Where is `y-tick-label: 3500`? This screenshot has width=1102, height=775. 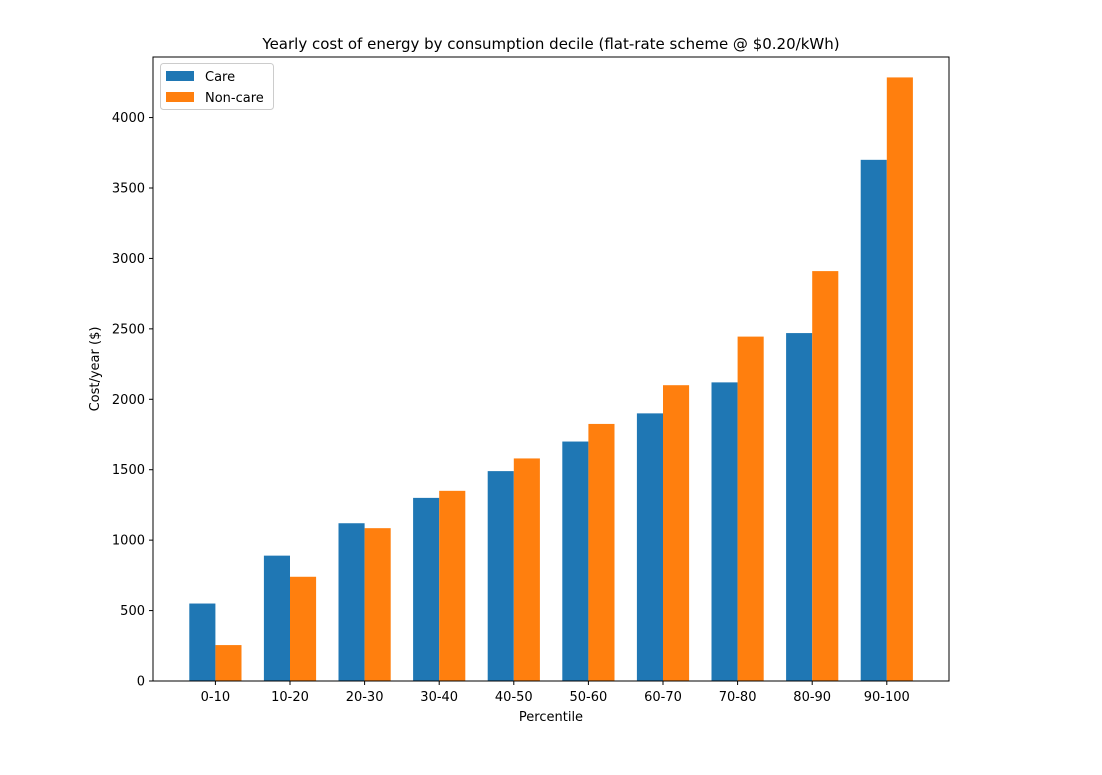
y-tick-label: 3500 is located at coordinates (128, 188).